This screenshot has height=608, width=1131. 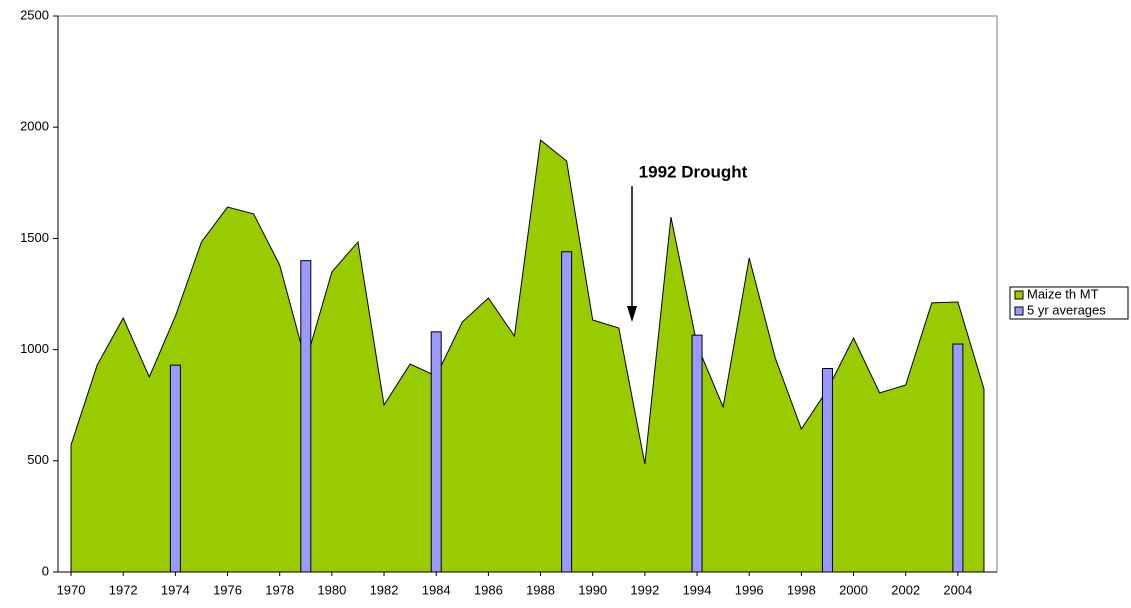 What do you see at coordinates (1066, 309) in the screenshot?
I see `legend-label: 5 yr averages` at bounding box center [1066, 309].